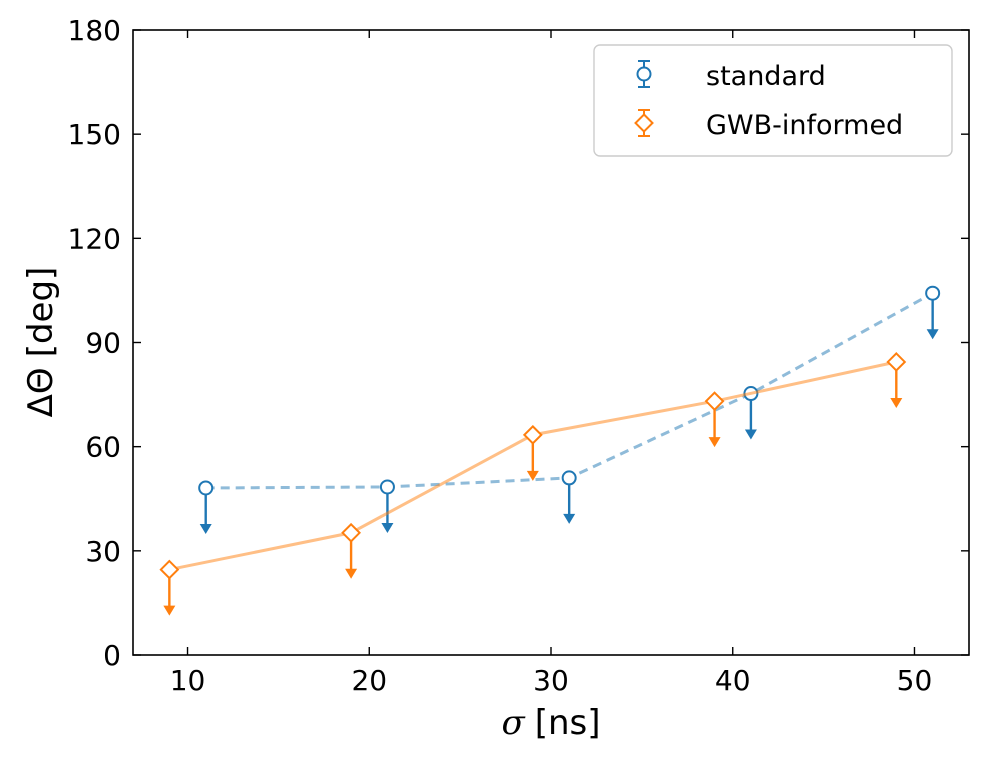 Image resolution: width=987 pixels, height=760 pixels. I want to click on legend-marker-gwb-informed, so click(644, 123).